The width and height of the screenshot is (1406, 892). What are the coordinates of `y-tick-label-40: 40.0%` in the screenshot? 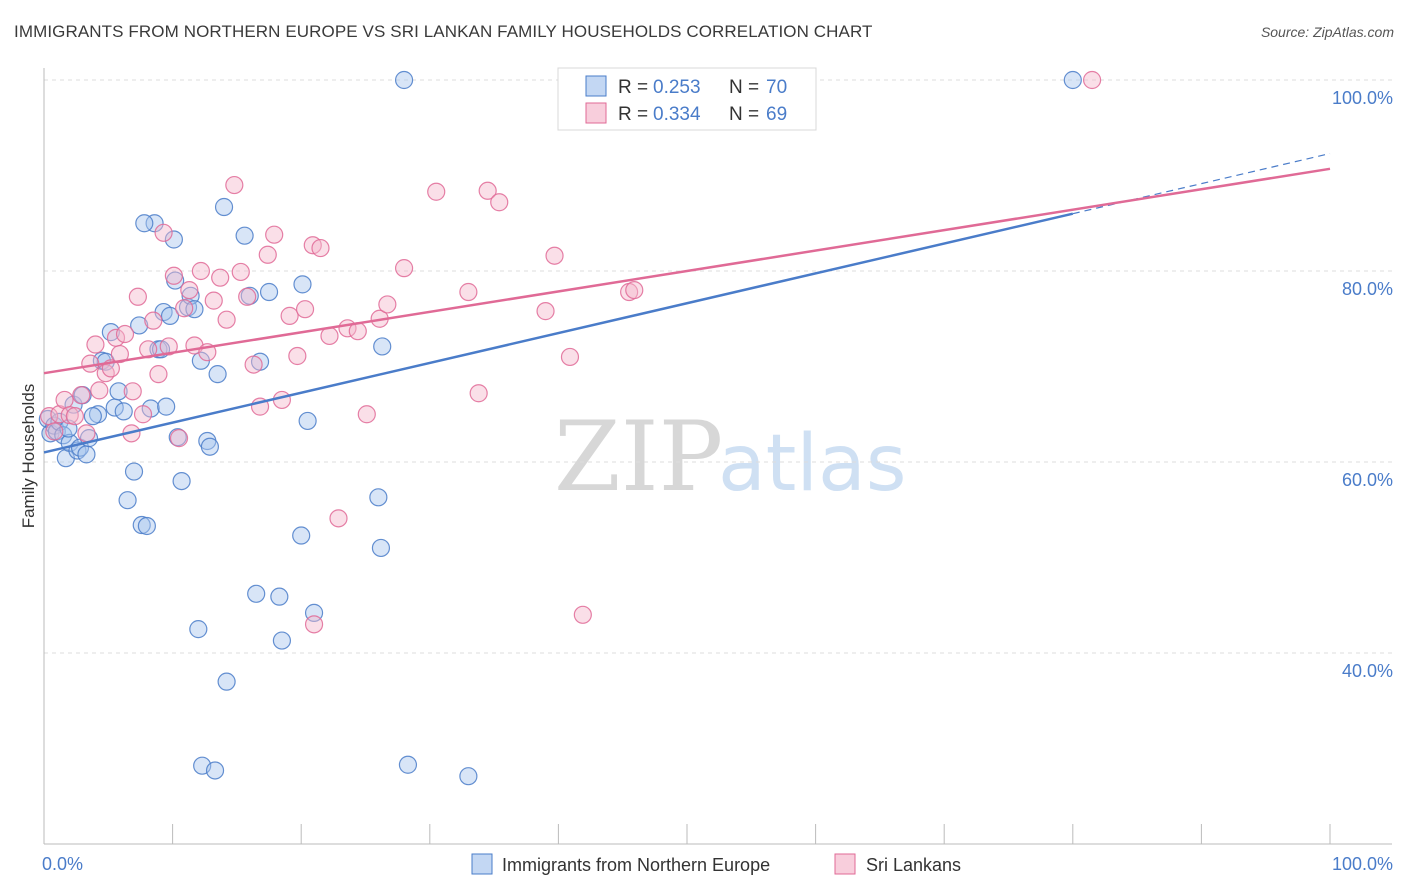 It's located at (1367, 671).